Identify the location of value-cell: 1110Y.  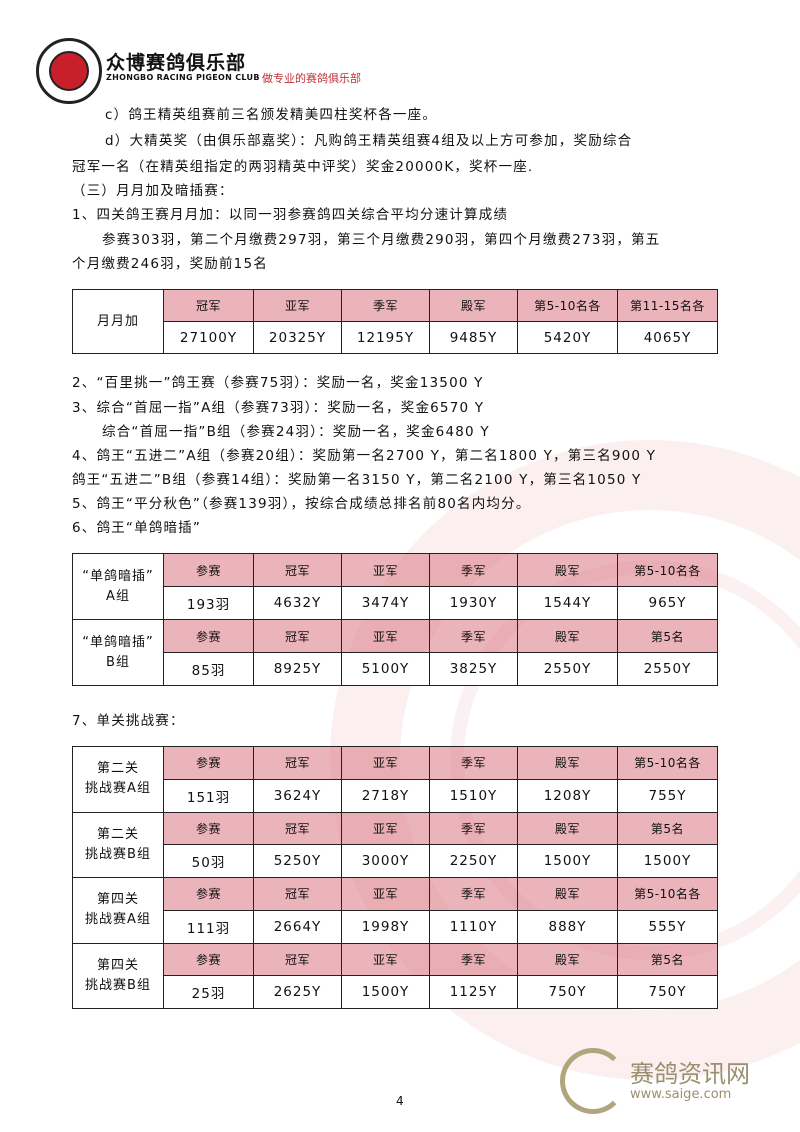
(473, 926).